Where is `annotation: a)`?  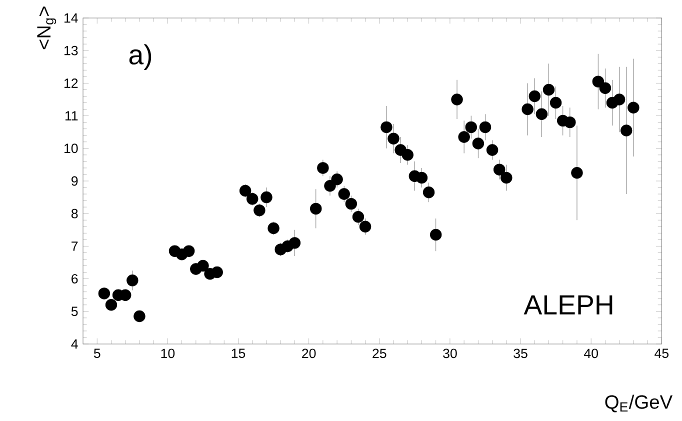
annotation: a) is located at coordinates (140, 57).